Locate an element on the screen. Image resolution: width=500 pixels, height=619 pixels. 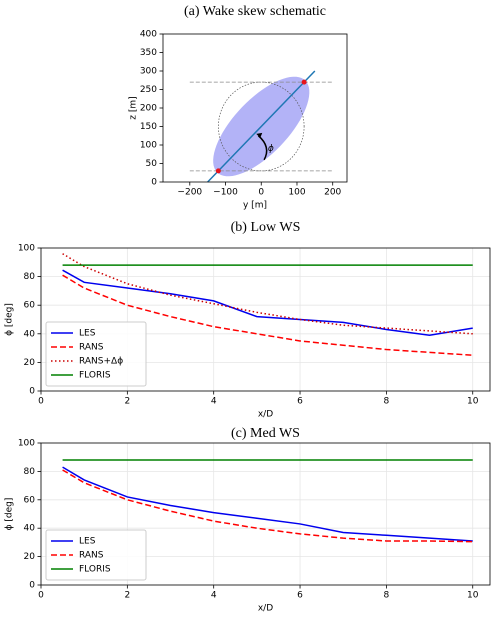
y-tick-label: 250 is located at coordinates (148, 90).